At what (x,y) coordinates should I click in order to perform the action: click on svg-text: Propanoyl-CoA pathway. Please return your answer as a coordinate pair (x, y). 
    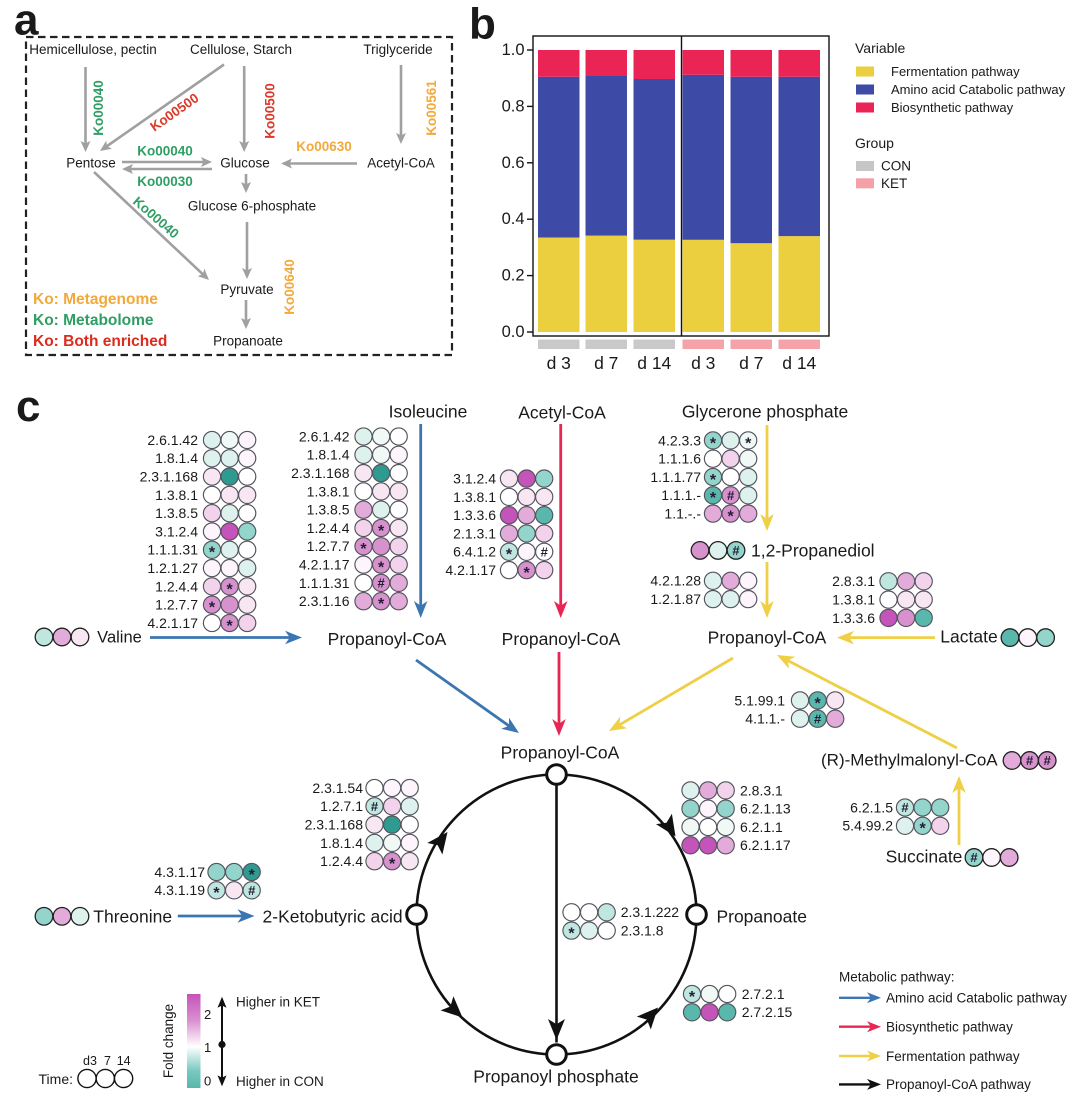
    Looking at the image, I should click on (958, 1084).